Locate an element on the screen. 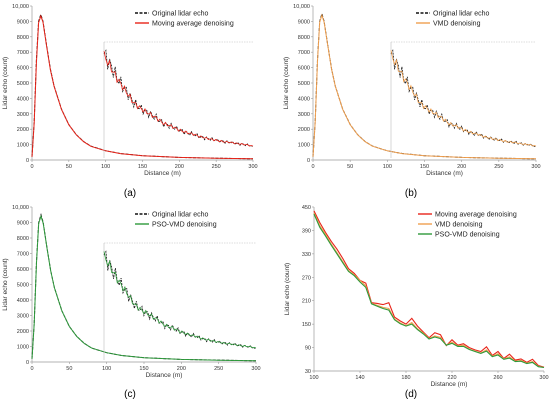 The height and width of the screenshot is (411, 550). x-tick-label: 180 is located at coordinates (405, 378).